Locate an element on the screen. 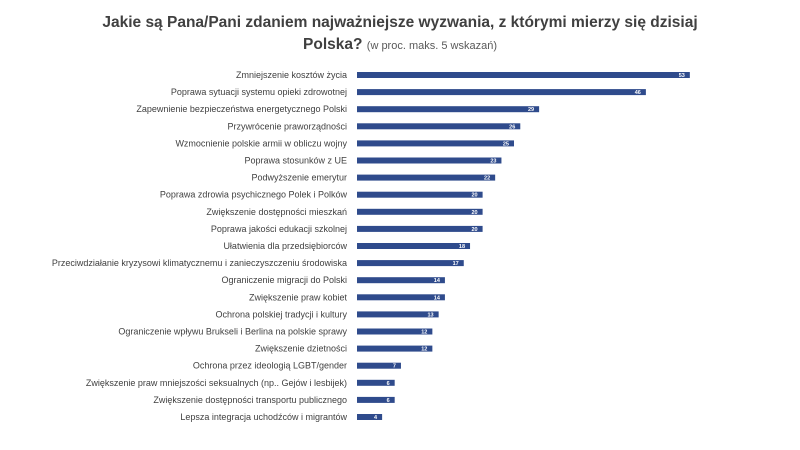 The height and width of the screenshot is (450, 800). data-label: 46 is located at coordinates (638, 93).